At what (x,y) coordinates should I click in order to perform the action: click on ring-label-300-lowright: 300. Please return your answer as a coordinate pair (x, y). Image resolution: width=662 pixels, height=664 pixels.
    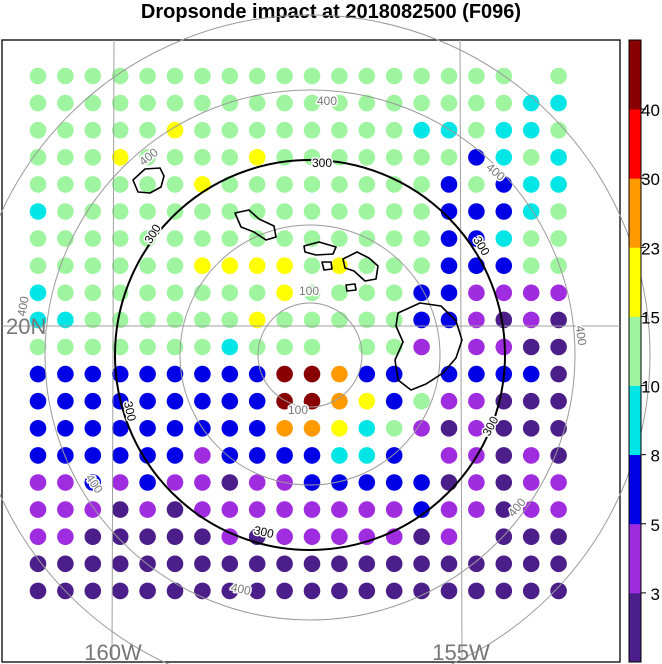
    Looking at the image, I should click on (491, 426).